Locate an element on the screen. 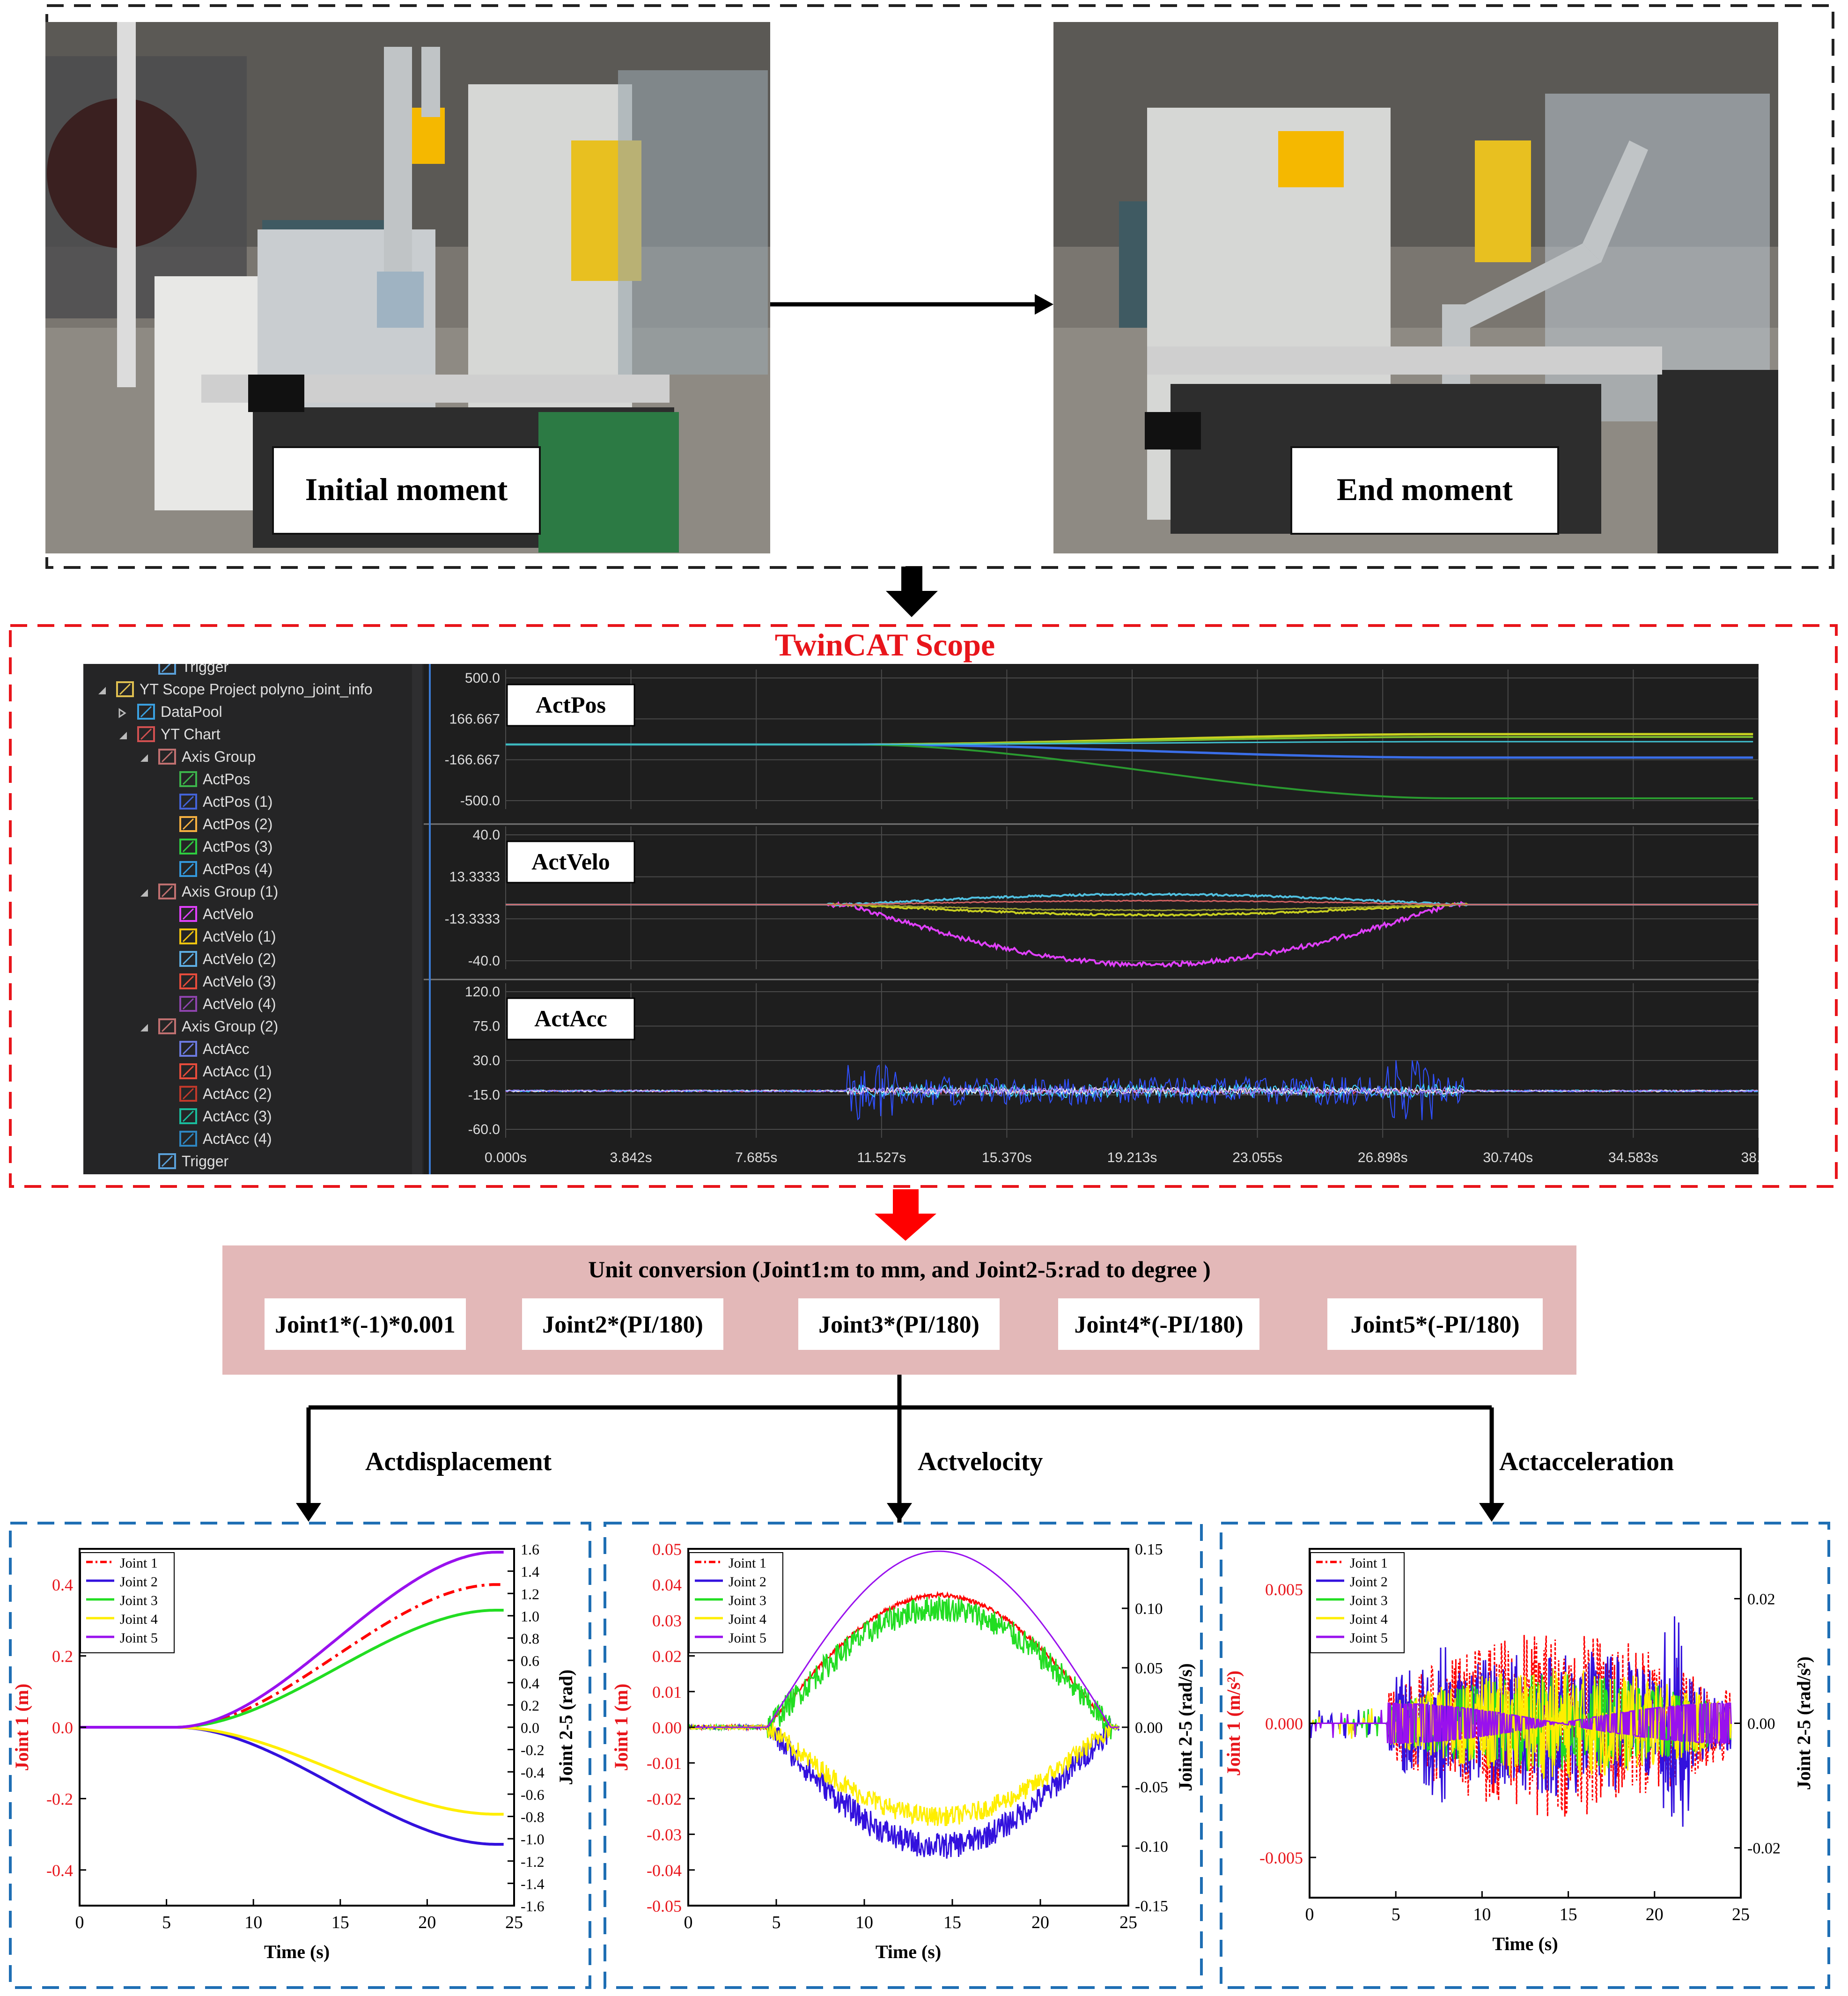 This screenshot has width=1848, height=1996. chart-series-group is located at coordinates (1520, 1722).